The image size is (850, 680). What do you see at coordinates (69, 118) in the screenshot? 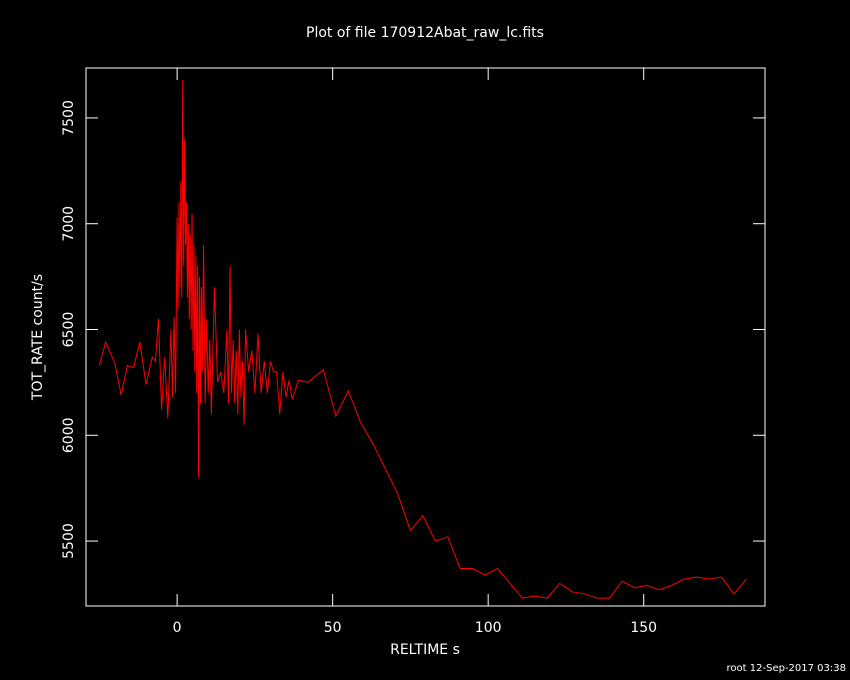
I see `y-tick-label: 7500` at bounding box center [69, 118].